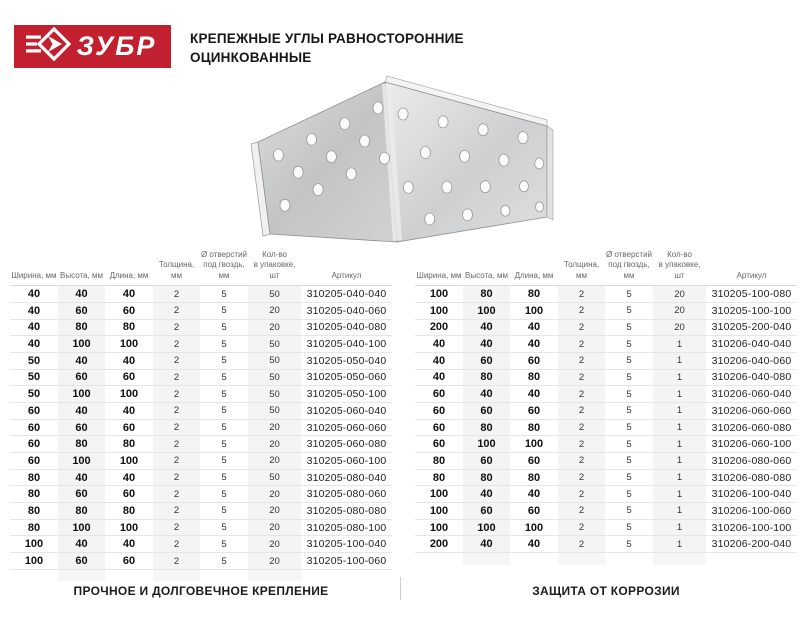  What do you see at coordinates (224, 268) in the screenshot?
I see `column-header: Ø отверстий под гвоздь, мм` at bounding box center [224, 268].